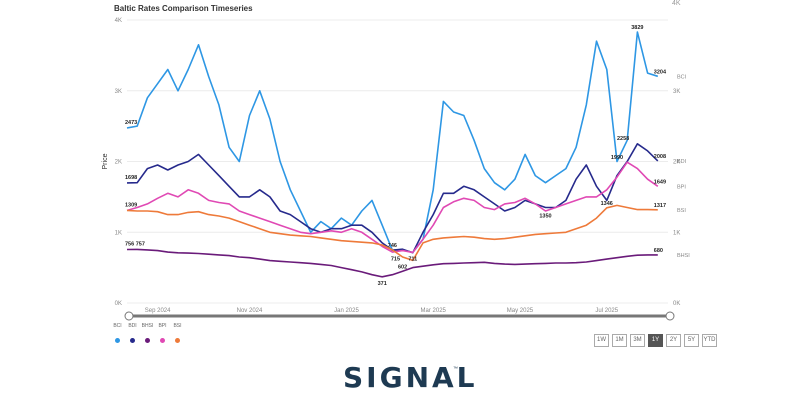  What do you see at coordinates (392, 246) in the screenshot?
I see `data-label: 746` at bounding box center [392, 246].